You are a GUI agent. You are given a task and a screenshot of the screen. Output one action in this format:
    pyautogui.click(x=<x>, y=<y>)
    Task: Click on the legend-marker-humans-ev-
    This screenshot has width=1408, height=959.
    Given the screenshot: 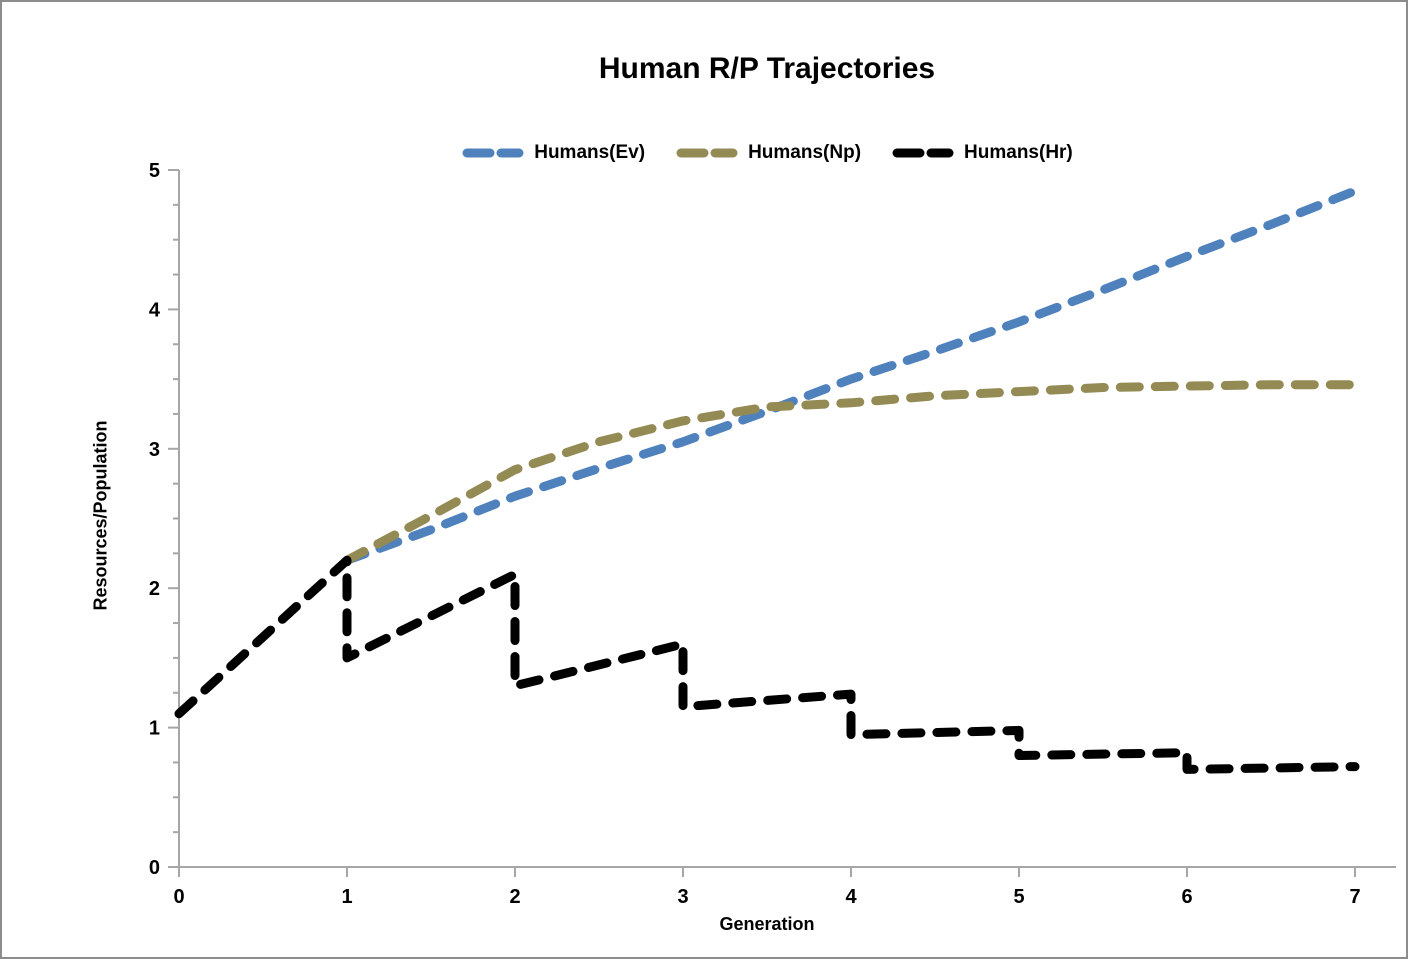 What is the action you would take?
    pyautogui.click(x=493, y=153)
    